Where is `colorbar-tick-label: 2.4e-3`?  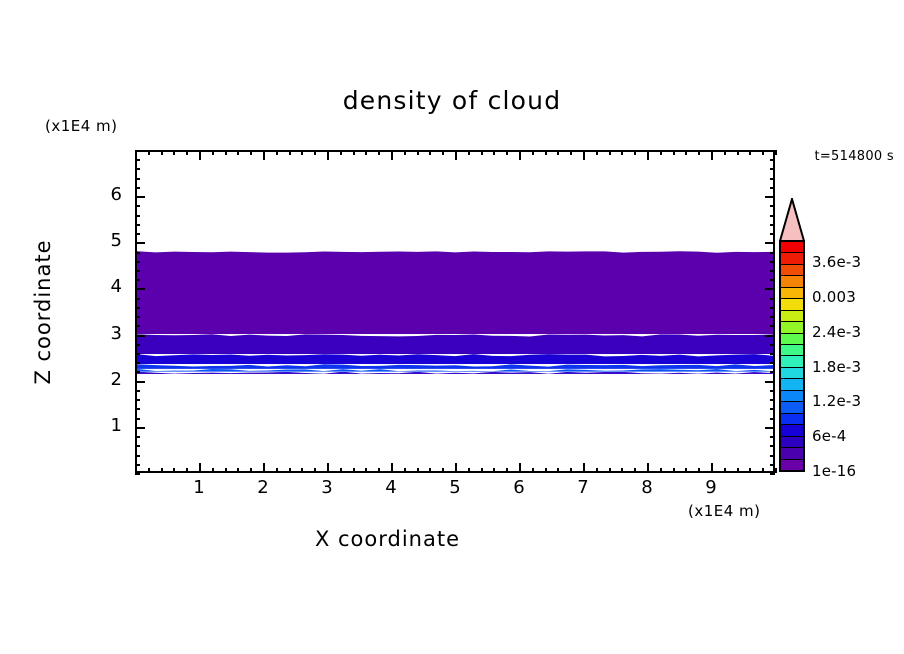 colorbar-tick-label: 2.4e-3 is located at coordinates (837, 331).